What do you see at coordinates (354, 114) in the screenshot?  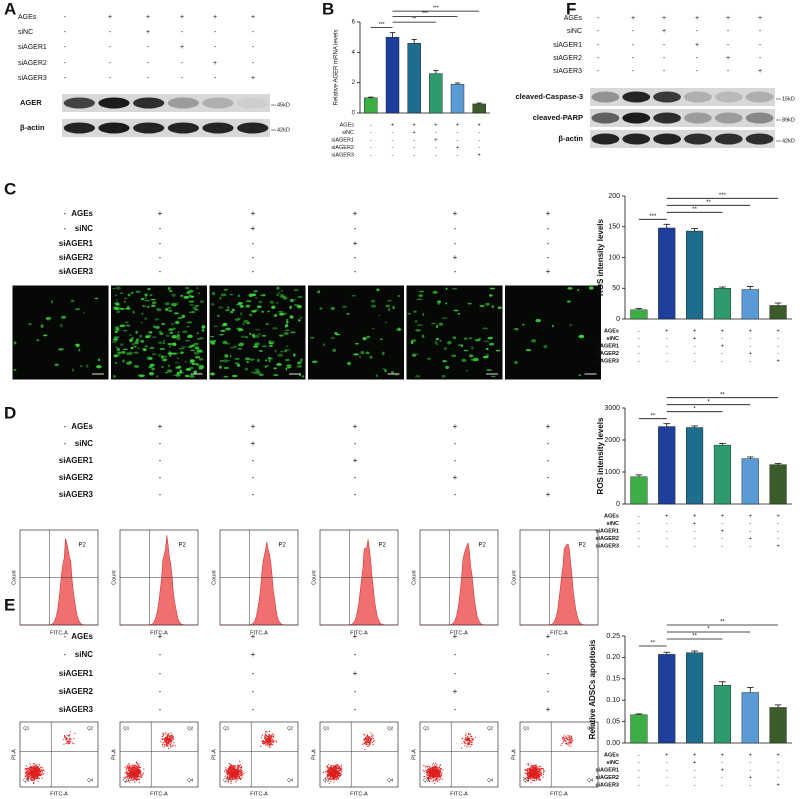 I see `y-tick-label: 0` at bounding box center [354, 114].